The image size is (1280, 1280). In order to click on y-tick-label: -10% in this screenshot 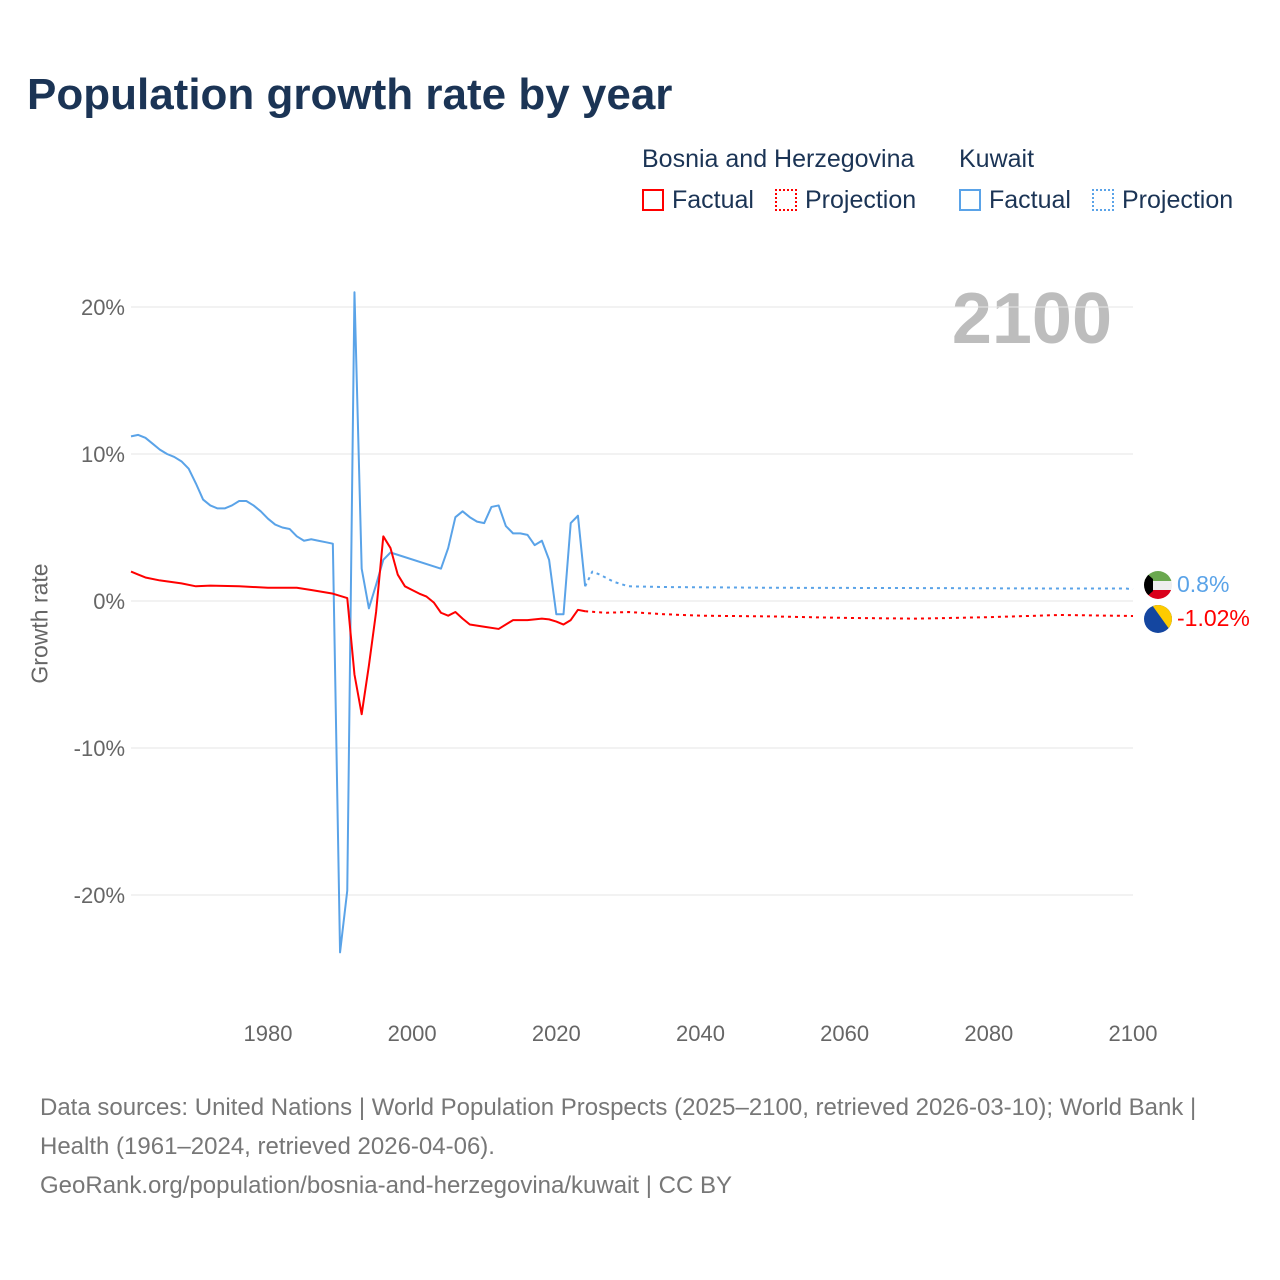, I will do `click(99, 748)`.